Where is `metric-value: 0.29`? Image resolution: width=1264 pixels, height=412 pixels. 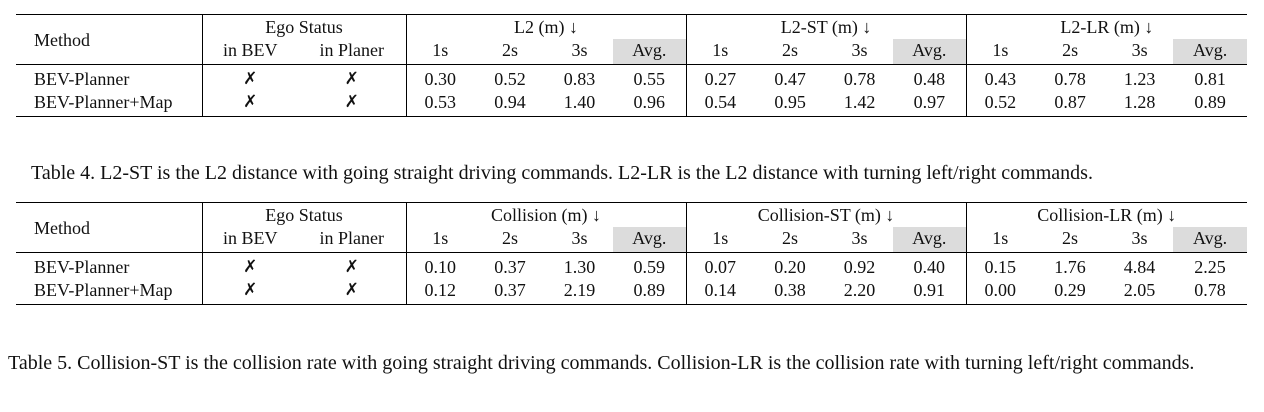
metric-value: 0.29 is located at coordinates (1070, 292).